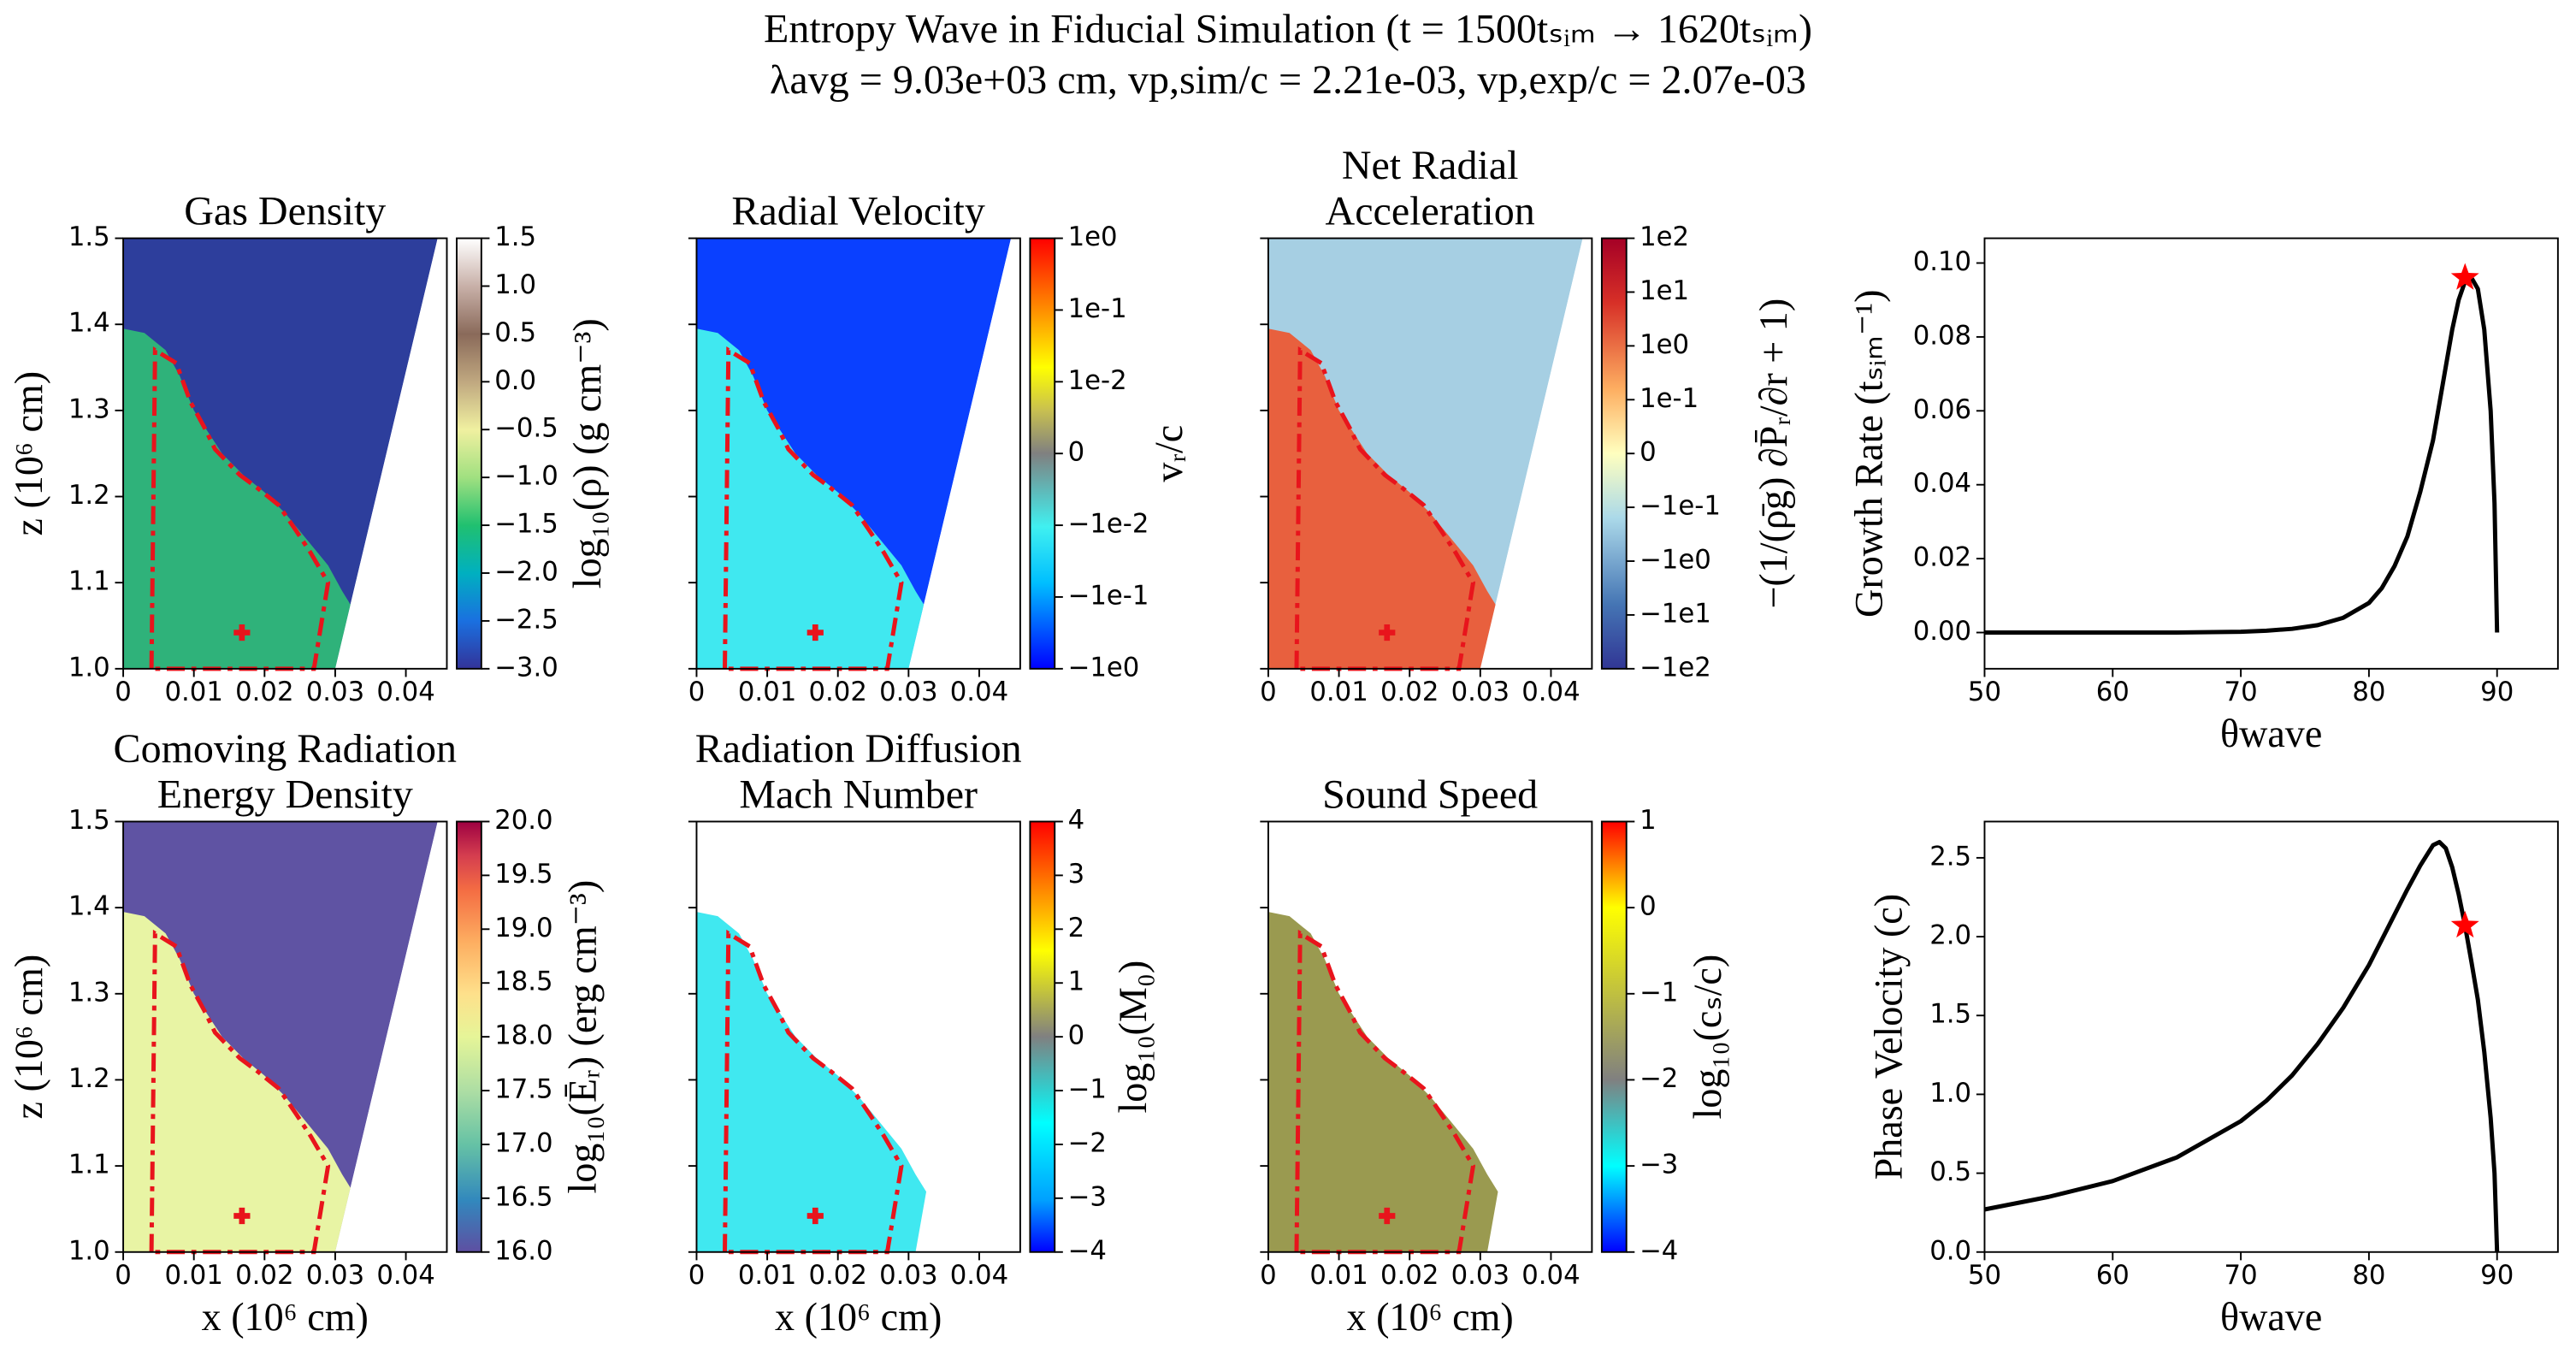 Image resolution: width=2576 pixels, height=1360 pixels. Describe the element at coordinates (1942, 484) in the screenshot. I see `y-tick-label: 0.04` at that location.